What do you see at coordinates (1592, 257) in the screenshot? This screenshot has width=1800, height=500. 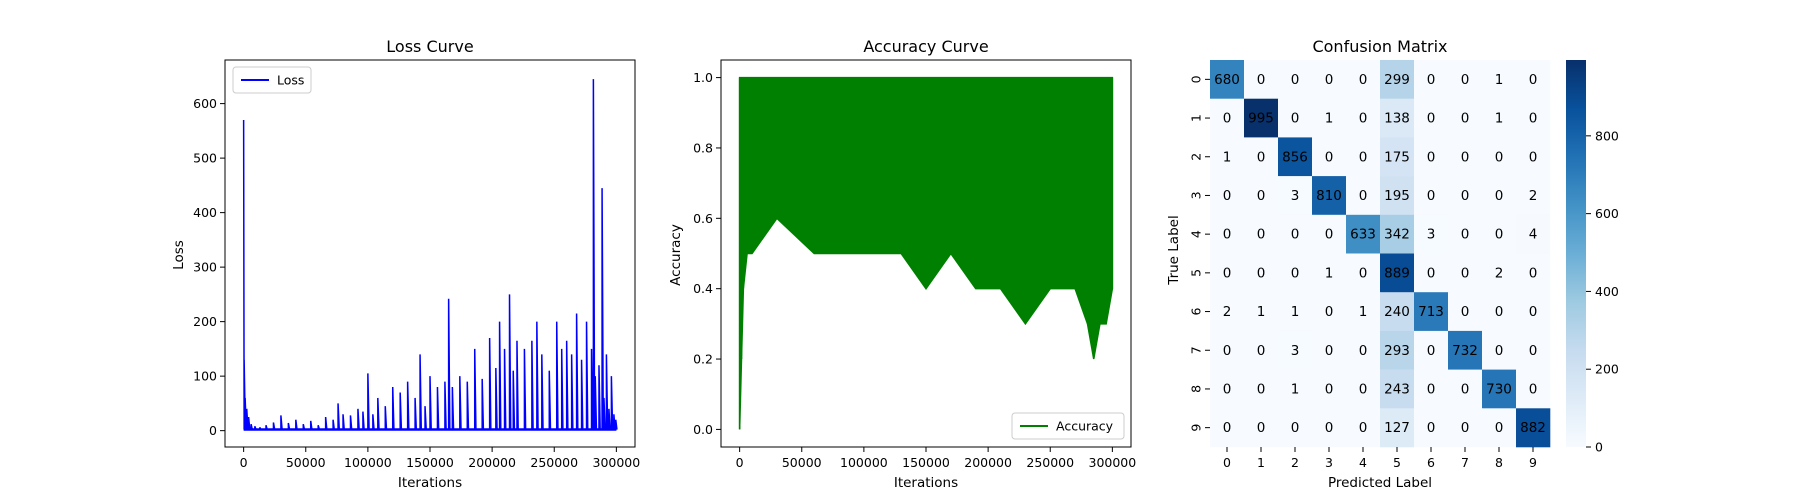 I see `confusion-colorbar: 0 200 400 600 800` at bounding box center [1592, 257].